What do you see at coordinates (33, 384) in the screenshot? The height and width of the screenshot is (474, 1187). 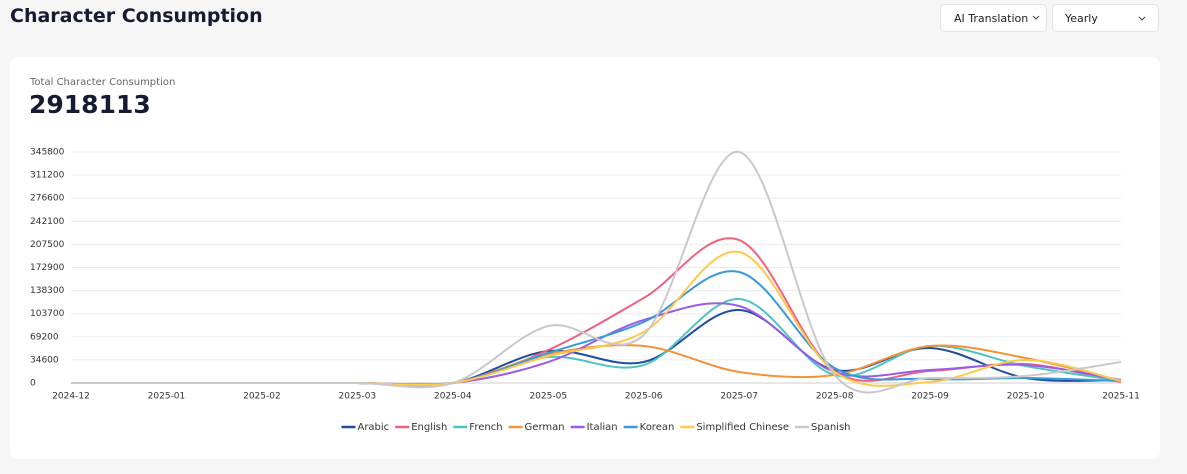 I see `y-tick-label: 0` at bounding box center [33, 384].